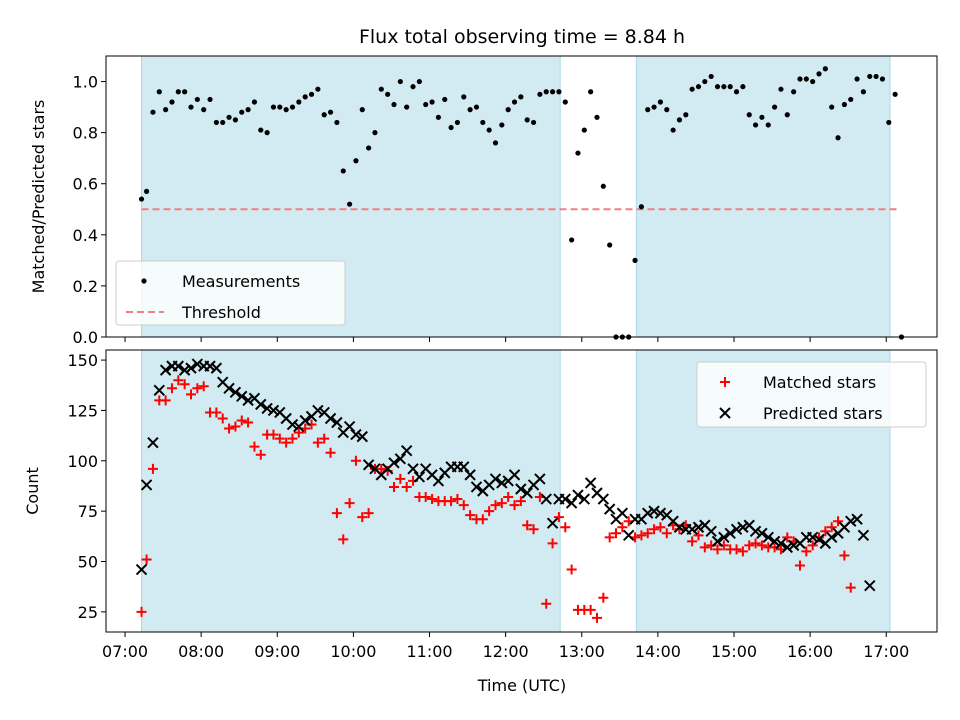 This screenshot has width=960, height=720. Describe the element at coordinates (88, 562) in the screenshot. I see `y-tick-label: 50` at that location.